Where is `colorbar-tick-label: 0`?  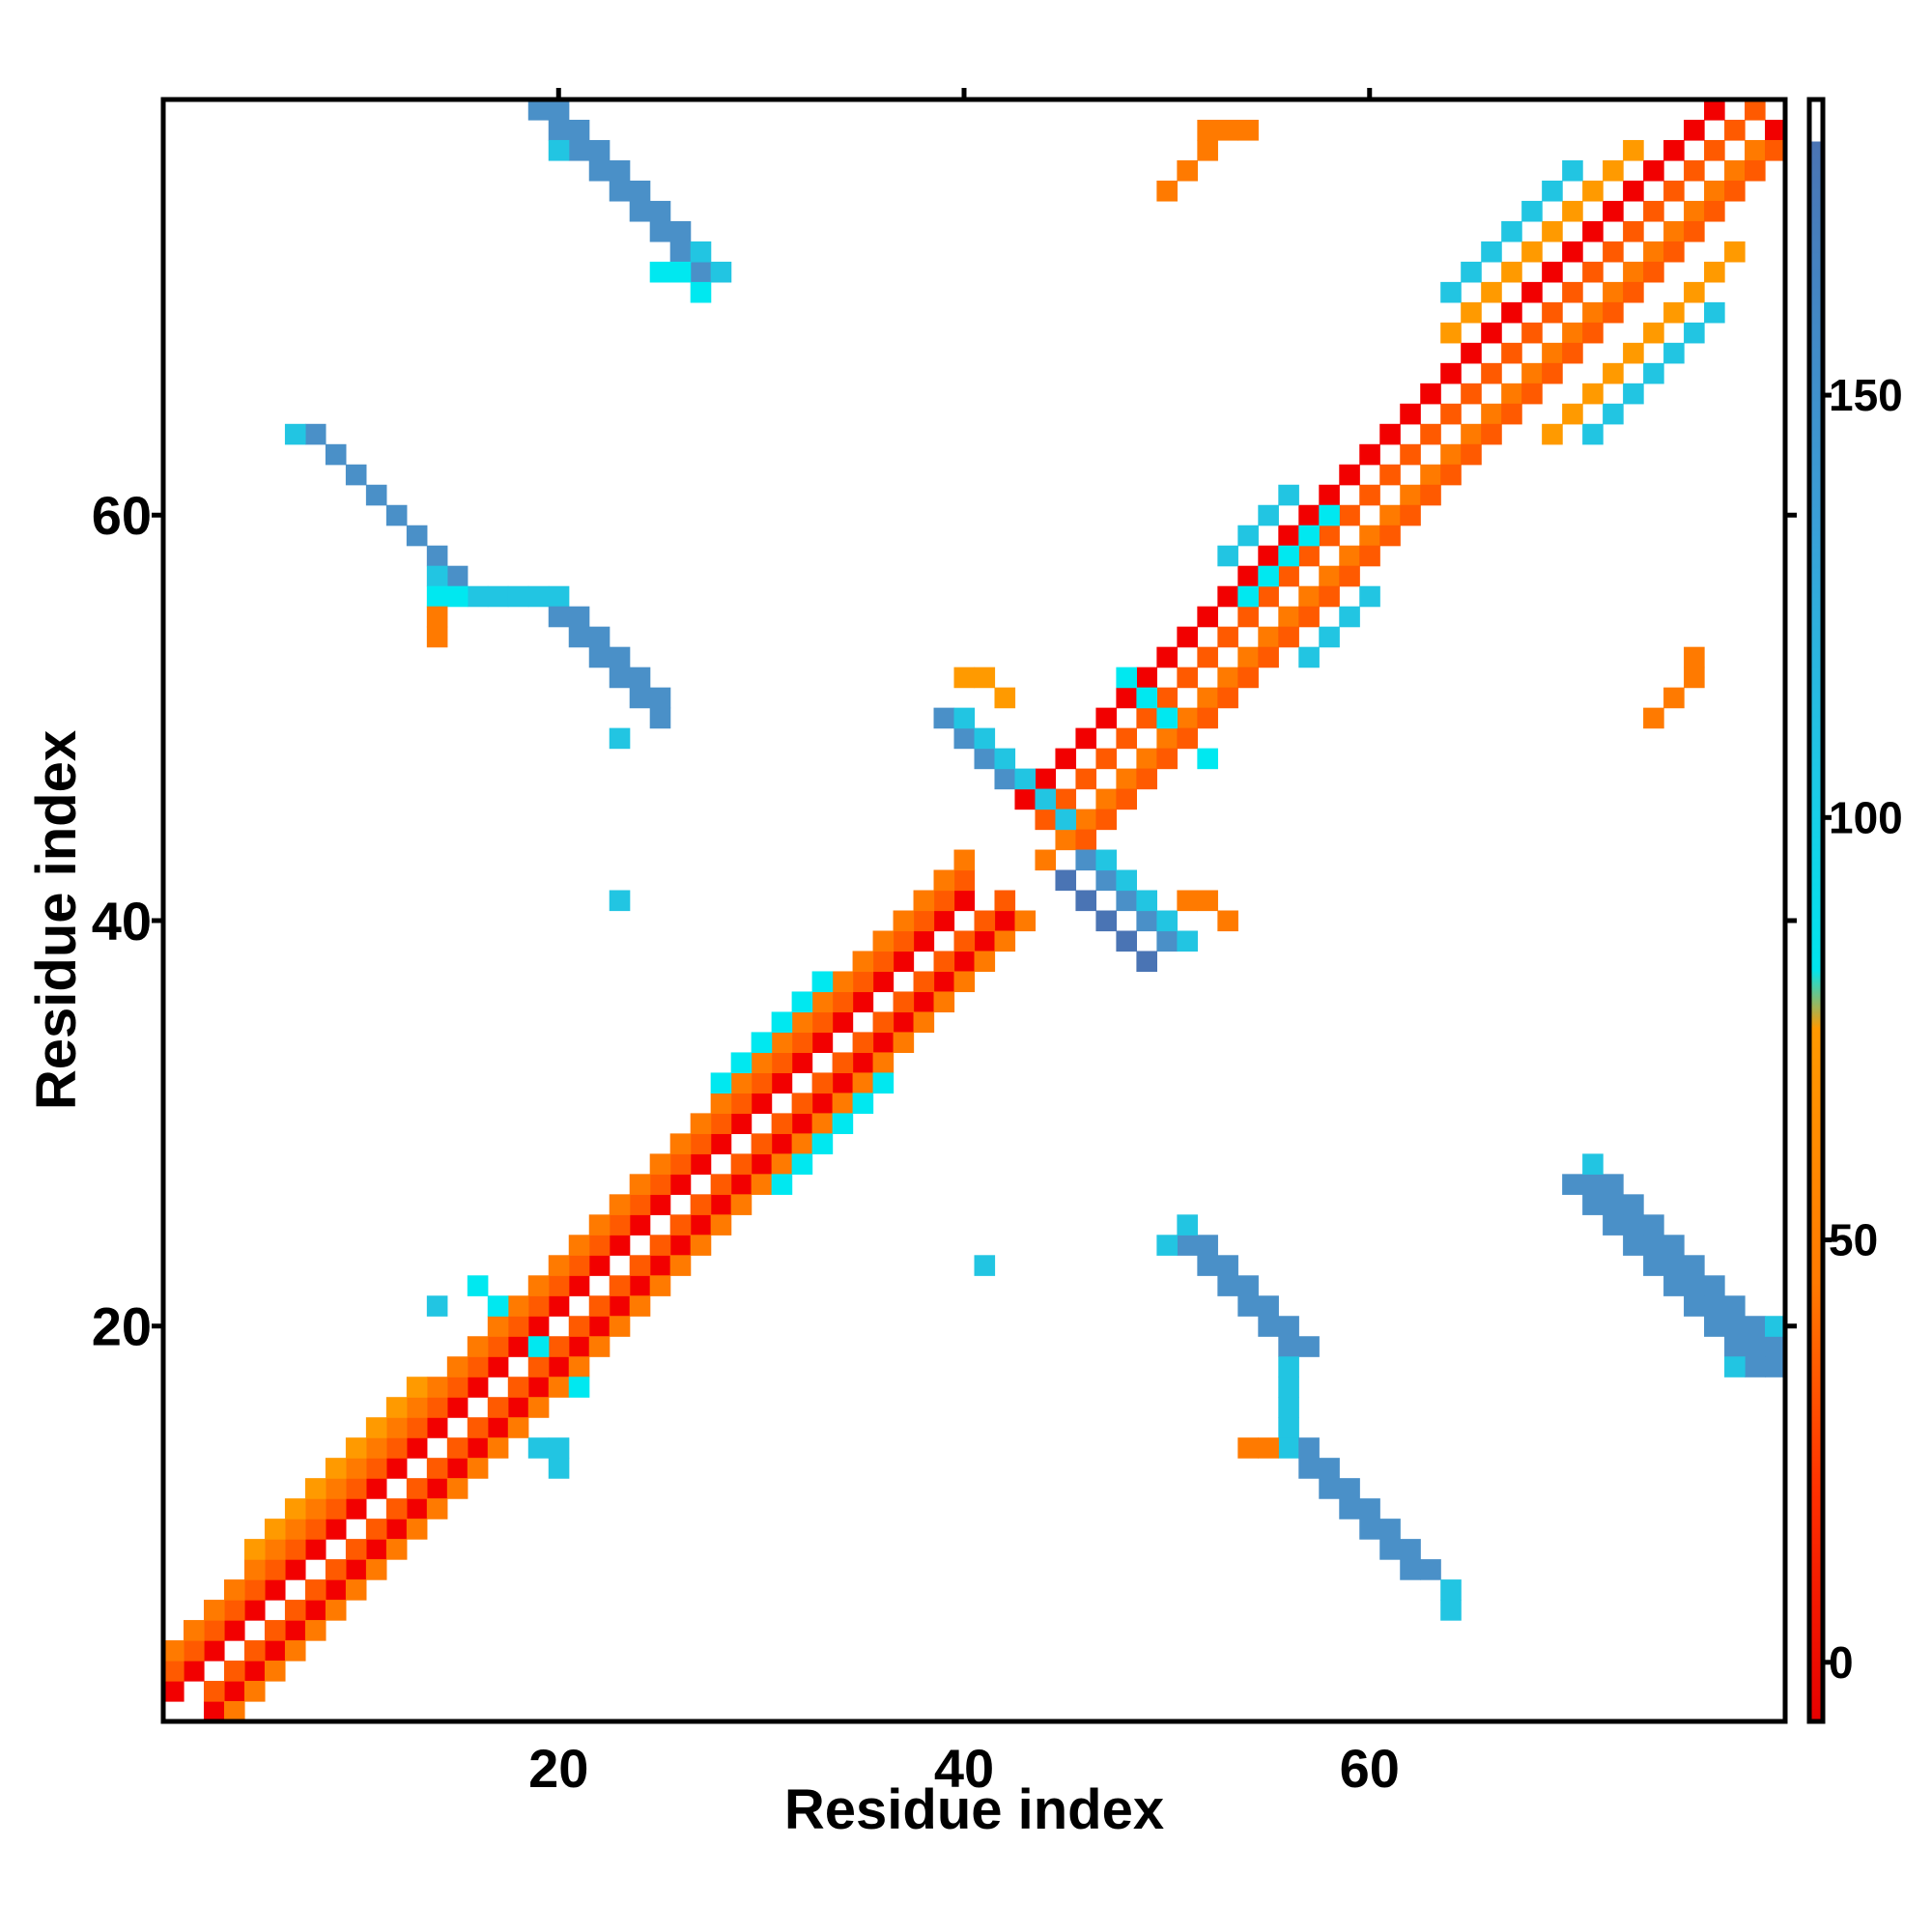
colorbar-tick-label: 0 is located at coordinates (1841, 1662).